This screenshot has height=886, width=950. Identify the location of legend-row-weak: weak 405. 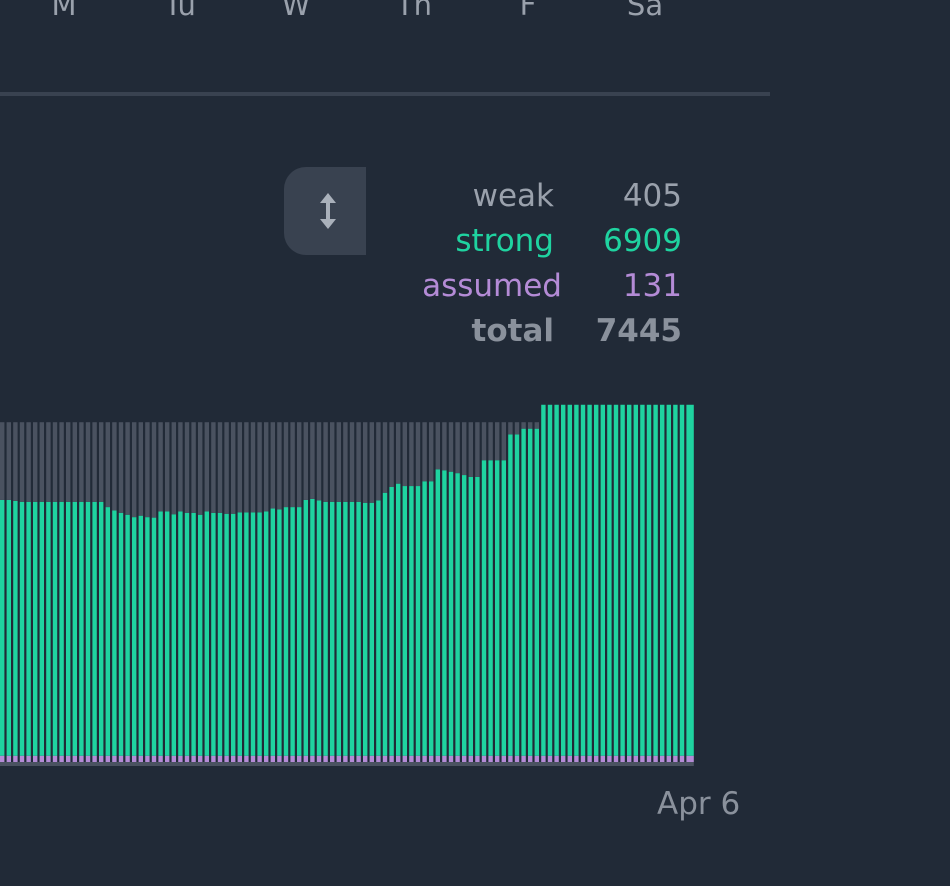
(535, 200).